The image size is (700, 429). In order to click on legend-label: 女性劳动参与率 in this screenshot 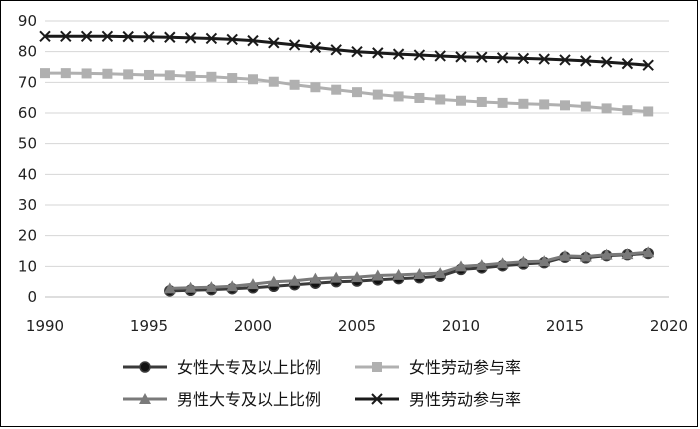, I will do `click(465, 367)`.